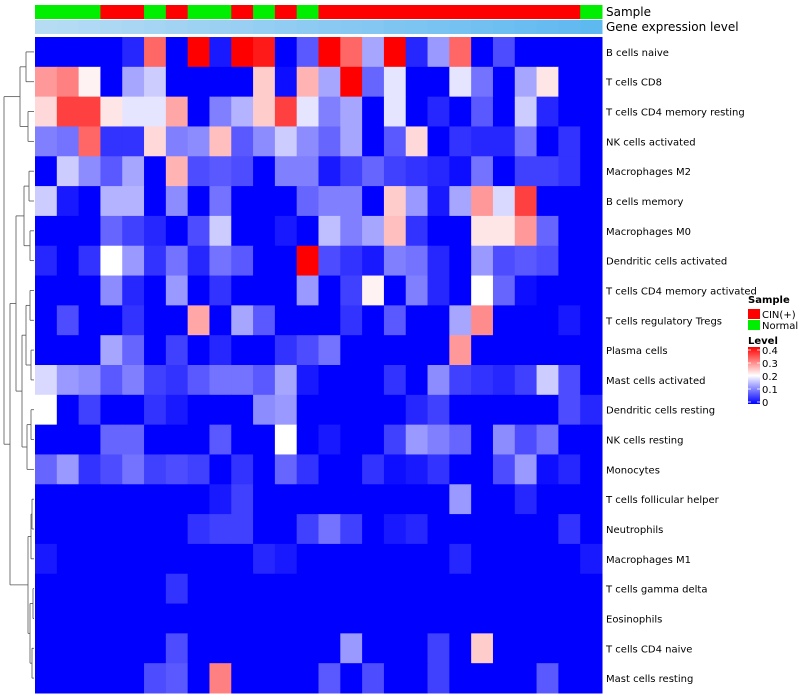  What do you see at coordinates (634, 619) in the screenshot?
I see `row-label: Eosinophils` at bounding box center [634, 619].